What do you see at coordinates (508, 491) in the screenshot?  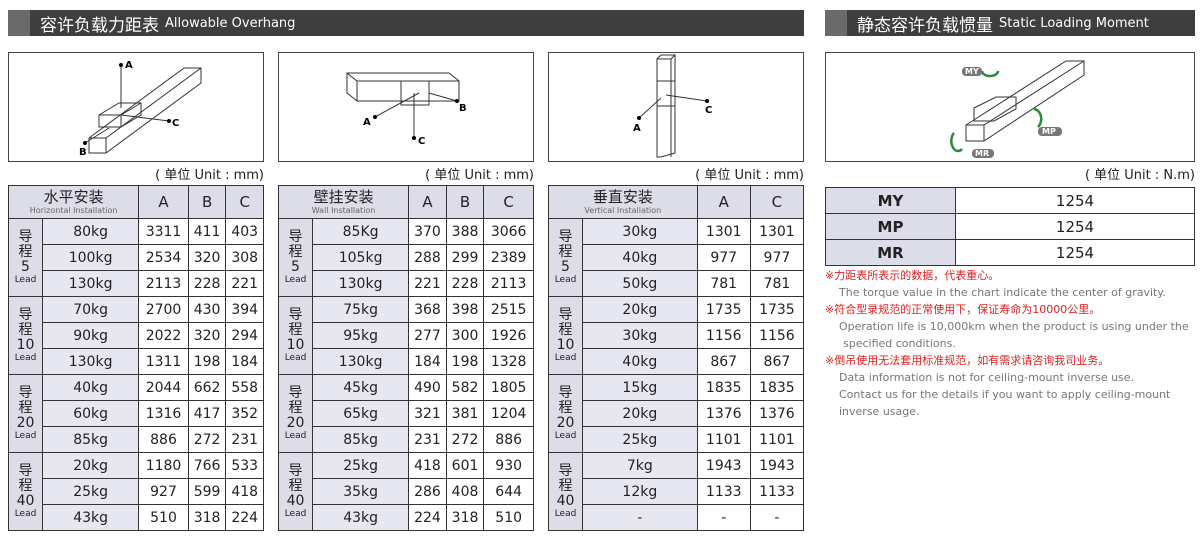 I see `value-cell: 644` at bounding box center [508, 491].